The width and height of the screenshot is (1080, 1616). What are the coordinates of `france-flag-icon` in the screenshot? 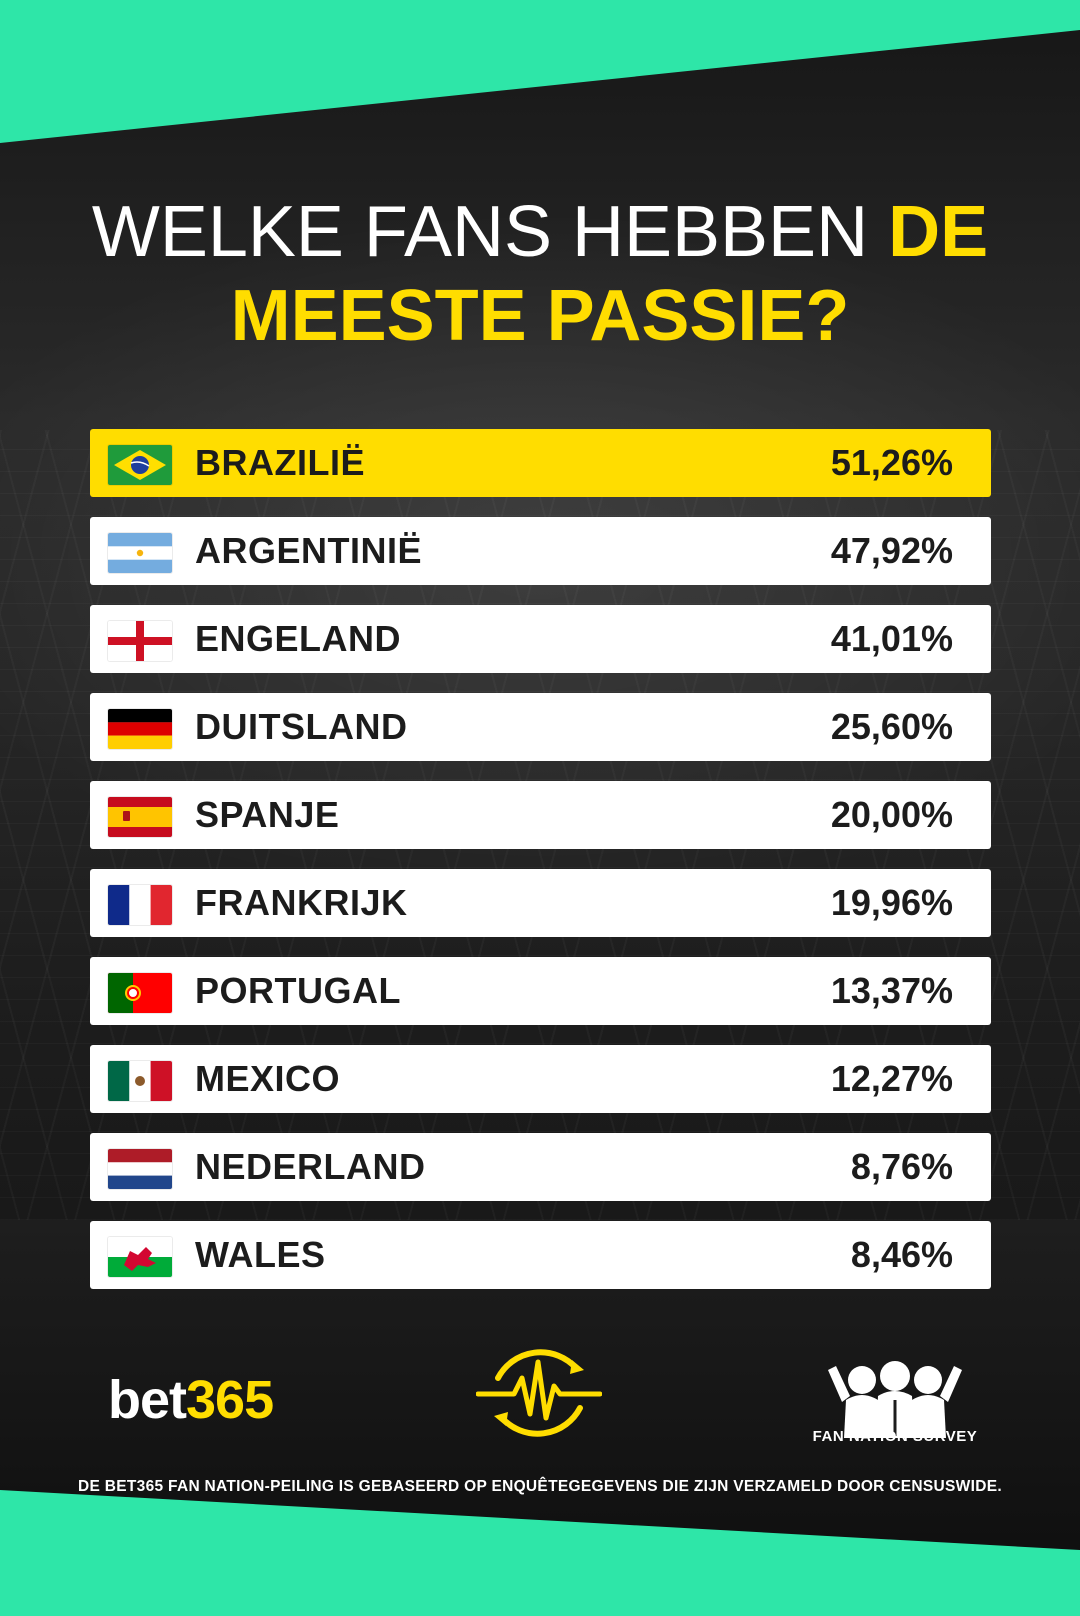 It's located at (140, 905).